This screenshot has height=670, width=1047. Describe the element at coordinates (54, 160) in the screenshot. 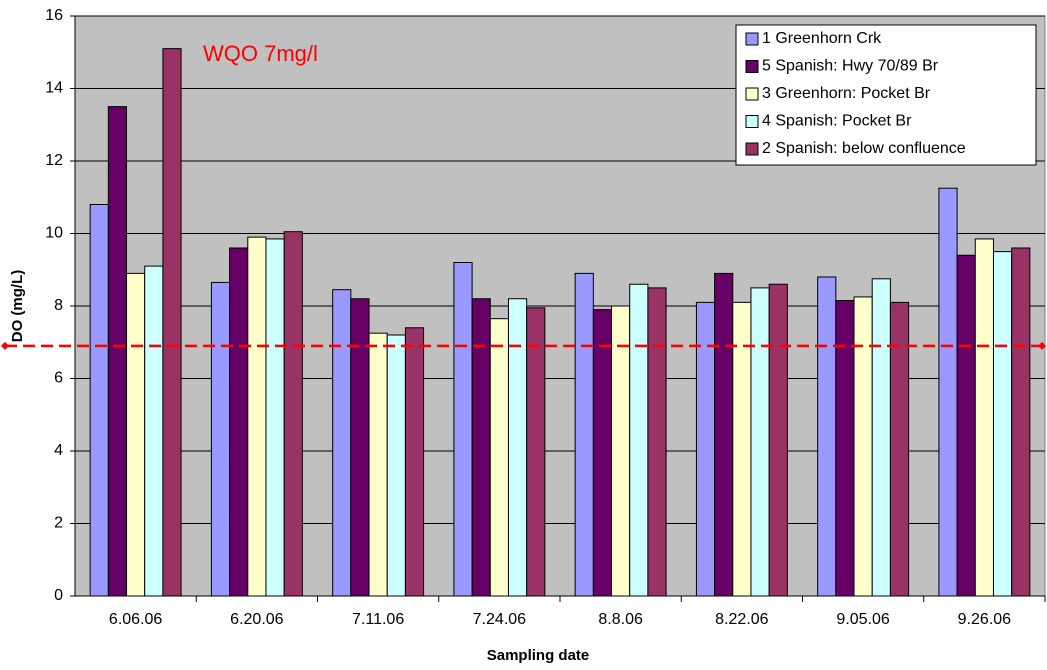

I see `y-tick-label: 12` at that location.